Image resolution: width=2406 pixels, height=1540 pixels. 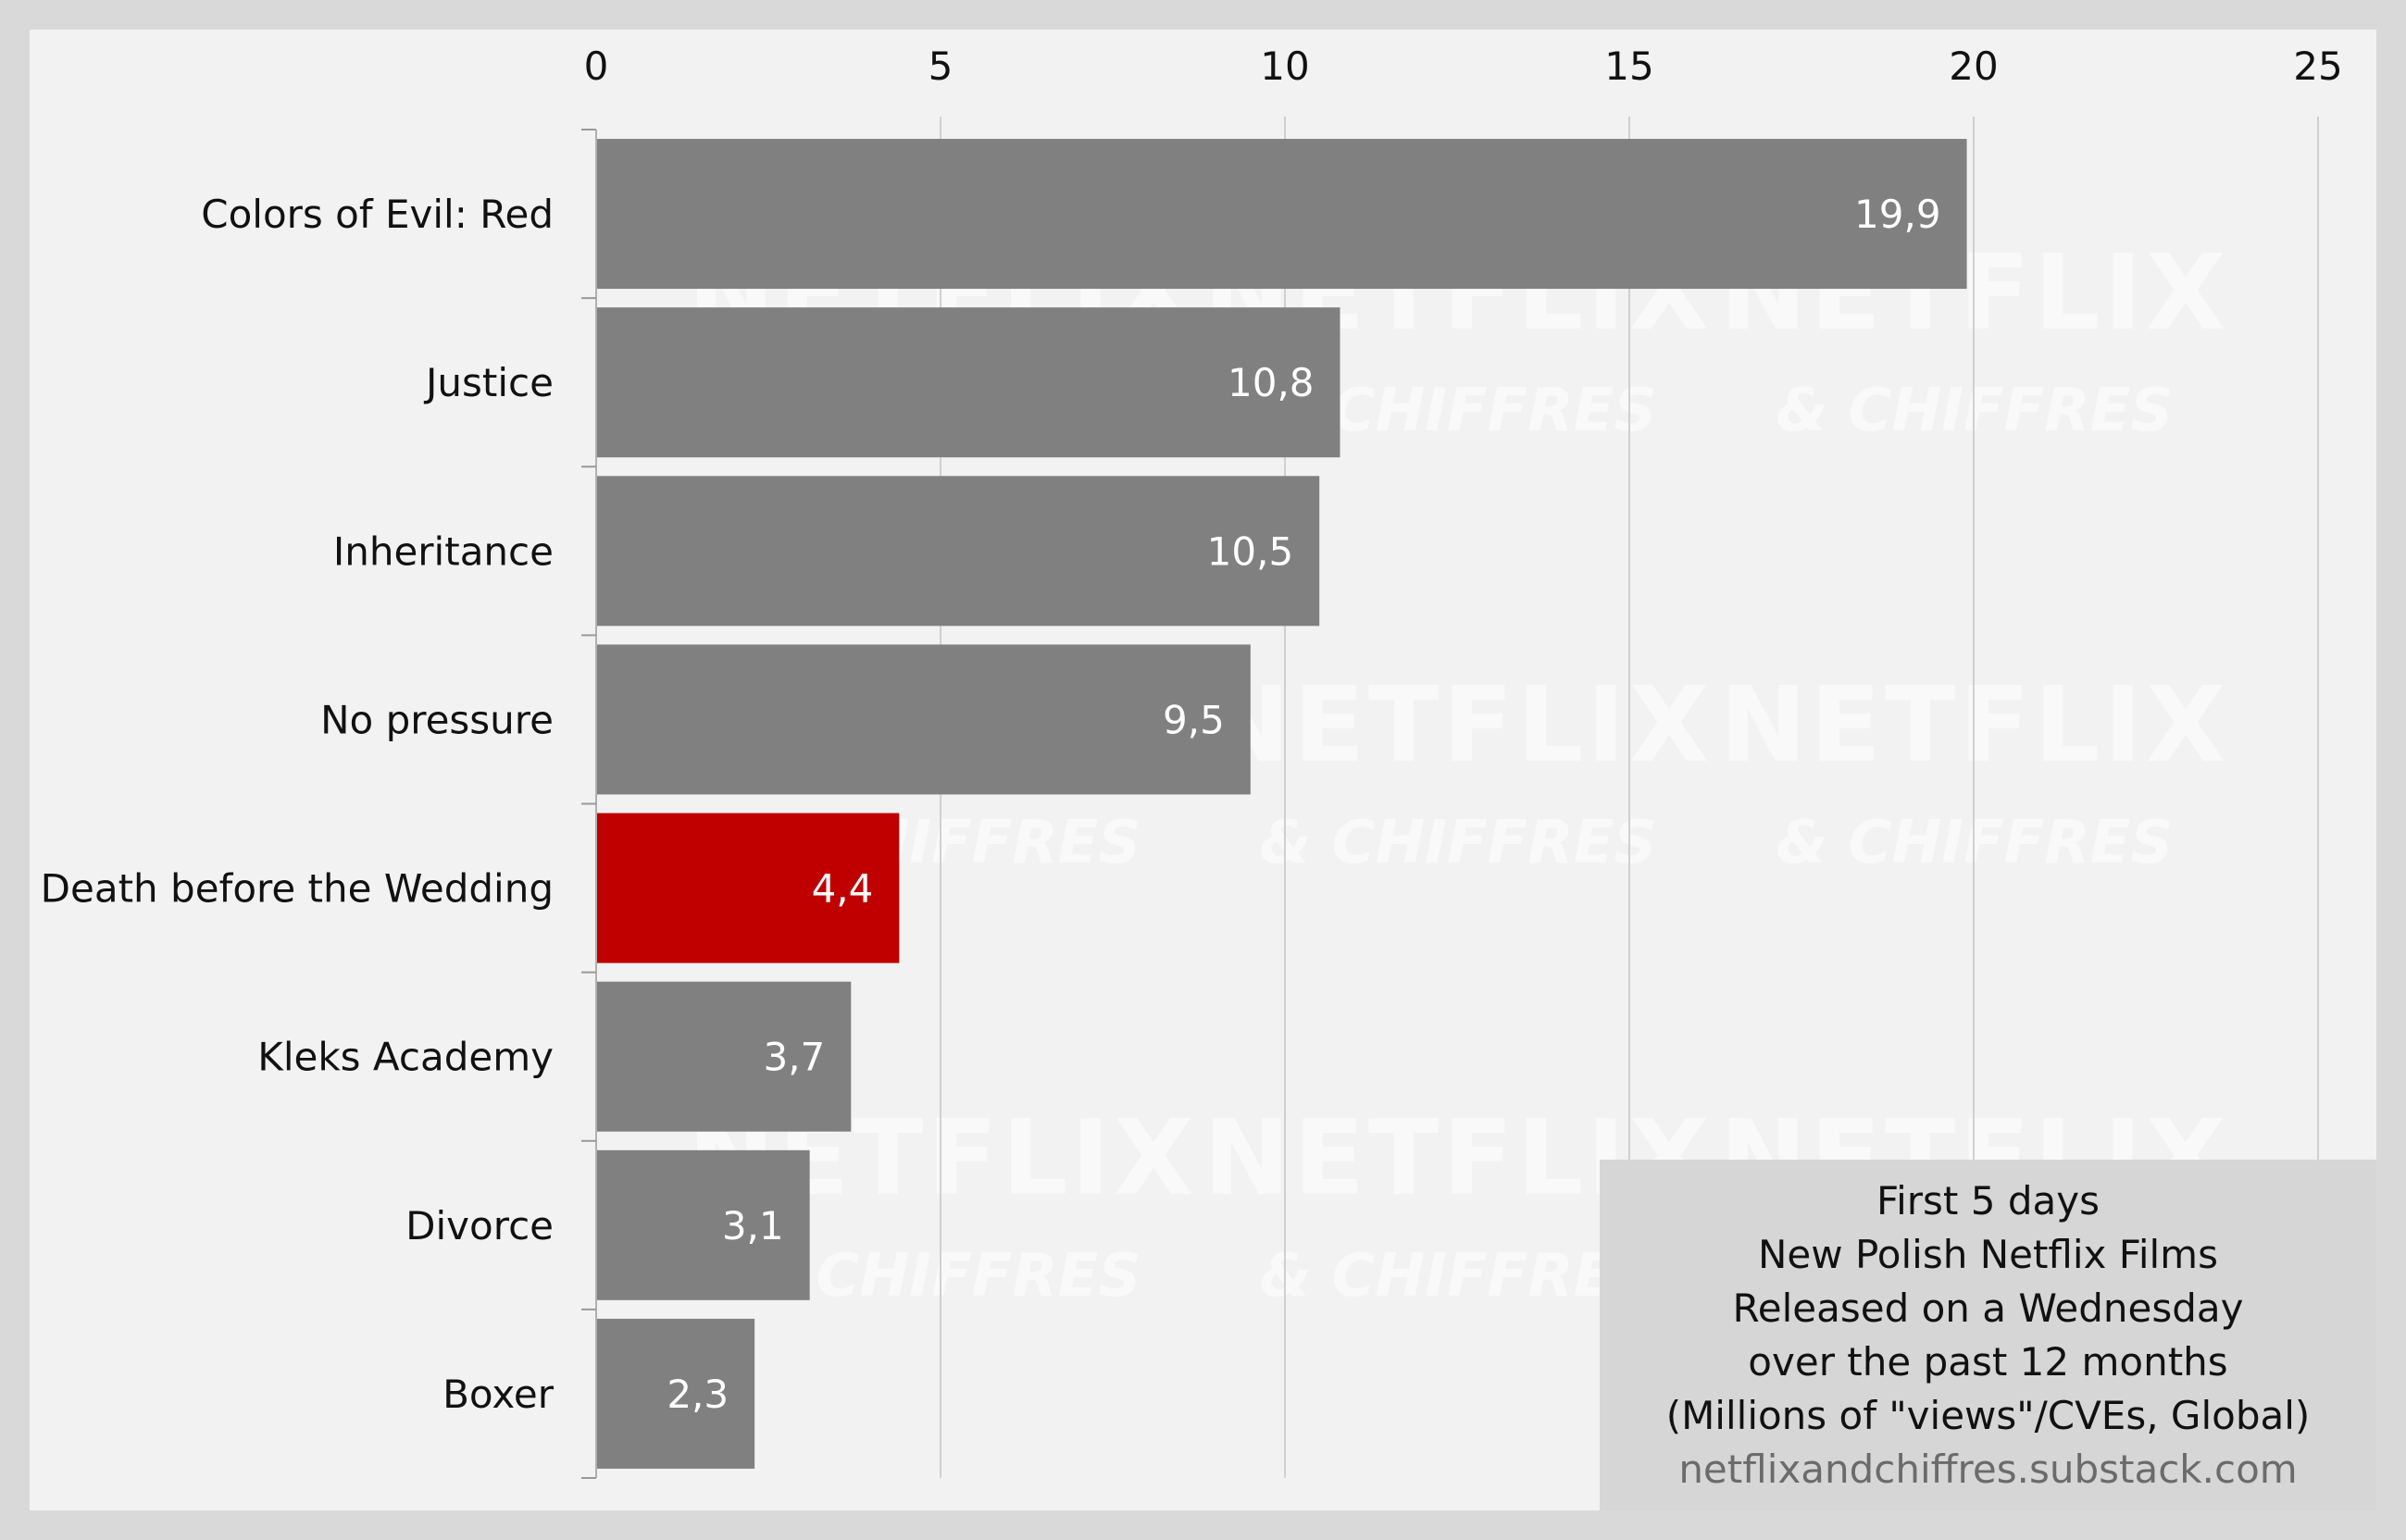 What do you see at coordinates (377, 214) in the screenshot?
I see `category-label: Colors of Evil: Red` at bounding box center [377, 214].